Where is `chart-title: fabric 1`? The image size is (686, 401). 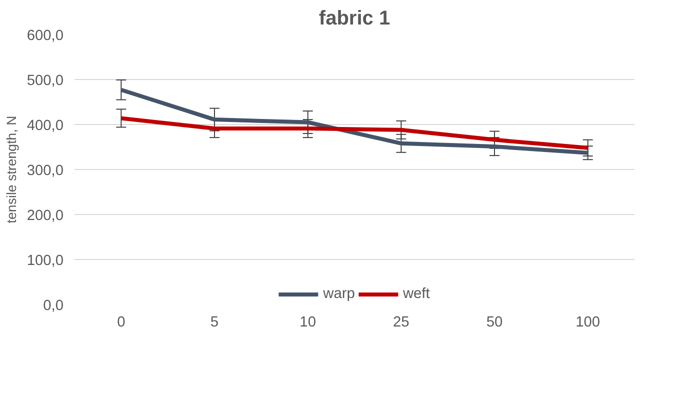 chart-title: fabric 1 is located at coordinates (354, 19).